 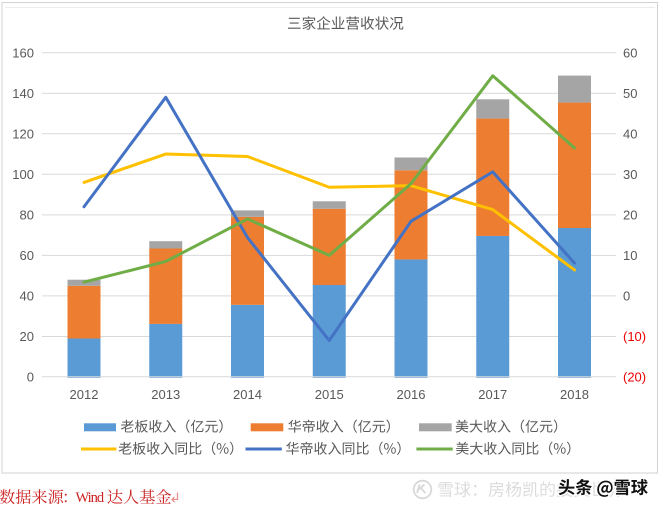 I want to click on svg-text: 80, so click(x=27, y=215).